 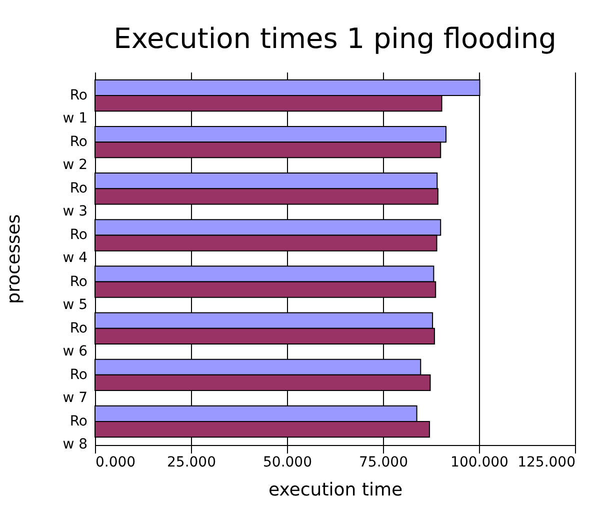 I want to click on y-tick-label: Row 2, so click(x=75, y=154).